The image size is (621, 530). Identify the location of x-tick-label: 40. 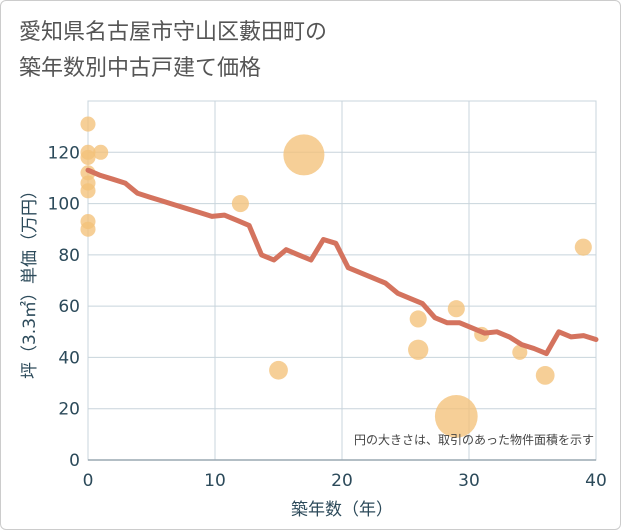
(596, 481).